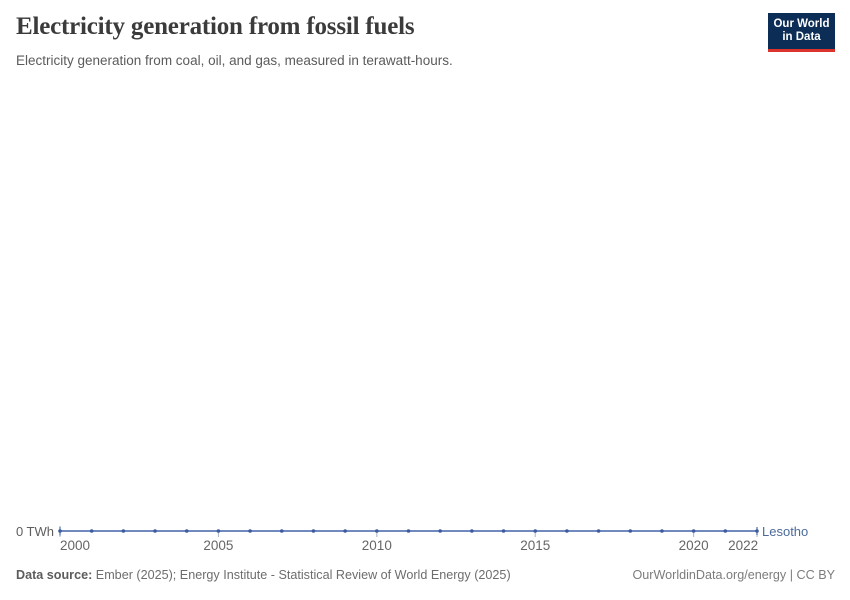  What do you see at coordinates (733, 575) in the screenshot?
I see `owid-link: OurWorldinData.org/energy | CC BY` at bounding box center [733, 575].